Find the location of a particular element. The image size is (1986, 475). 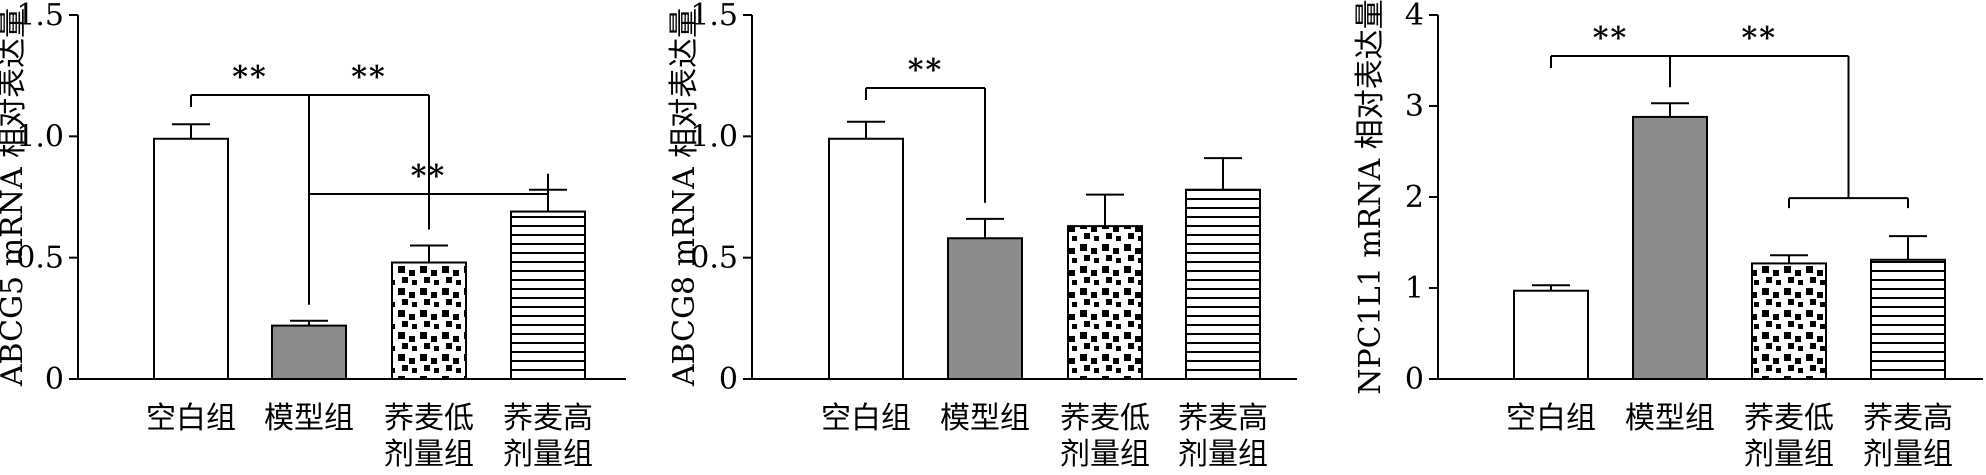

y-tick-label: 2 is located at coordinates (1414, 197).